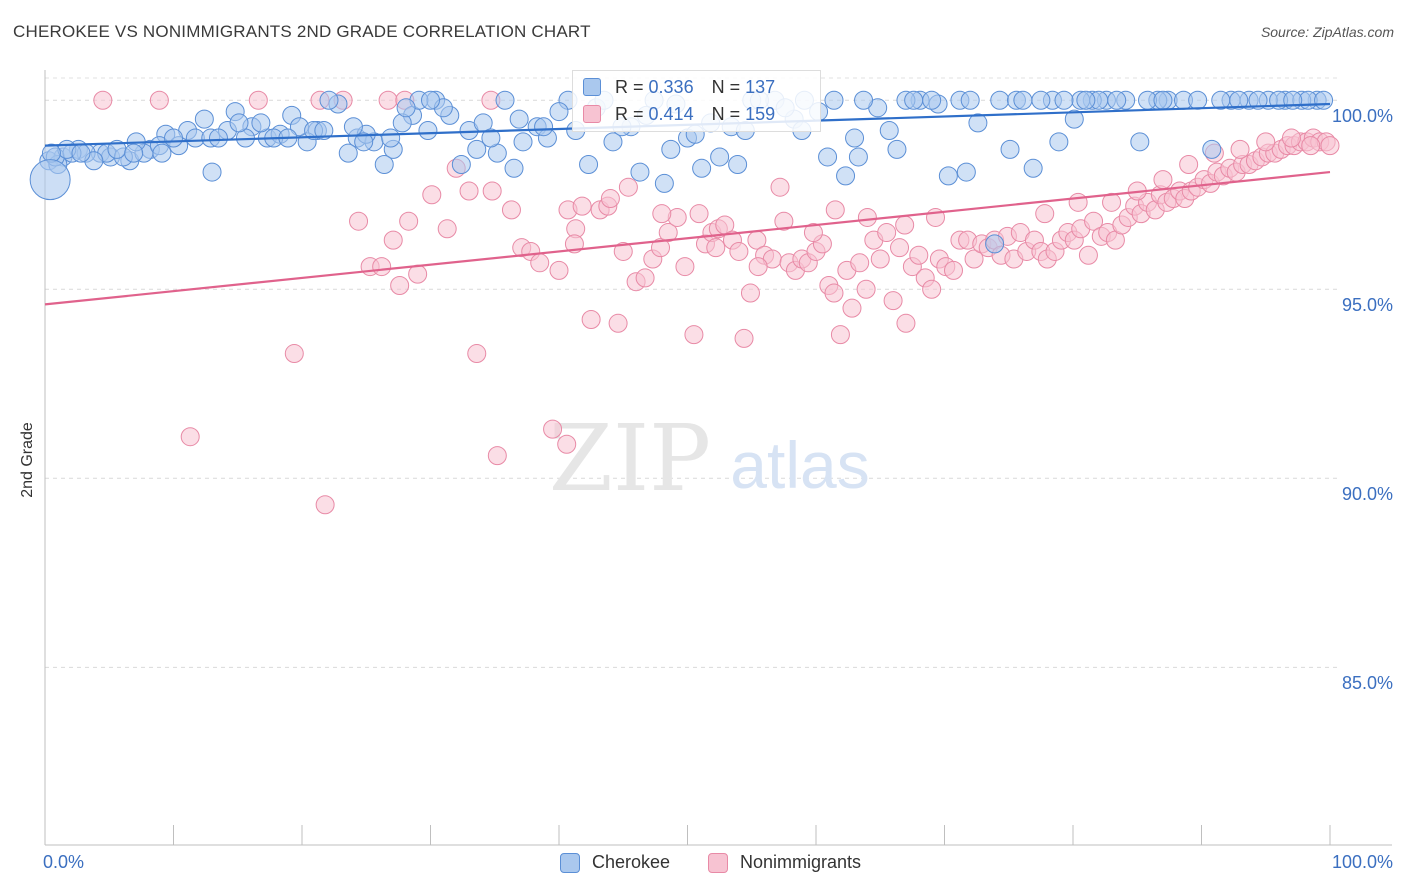  I want to click on watermark-atlas: atlas, so click(799, 465).